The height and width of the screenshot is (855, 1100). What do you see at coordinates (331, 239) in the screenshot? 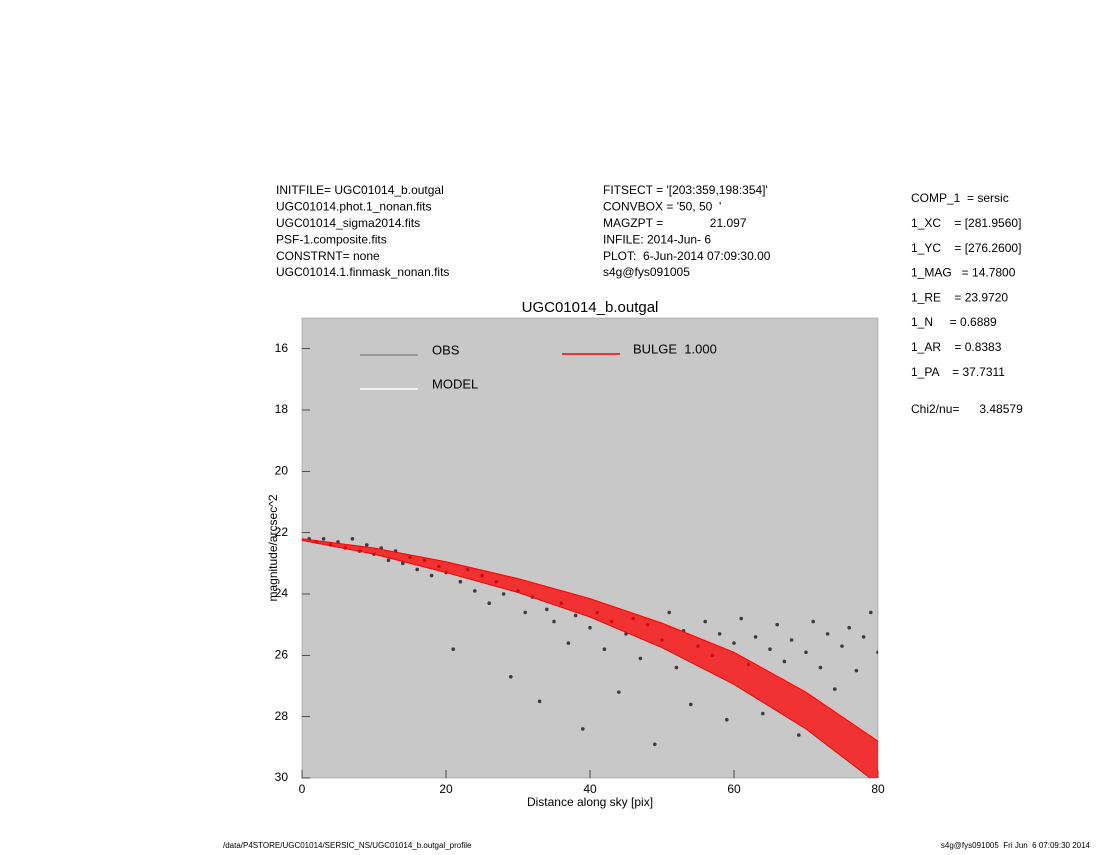
I see `header-line: PSF-1.composite.fits` at bounding box center [331, 239].